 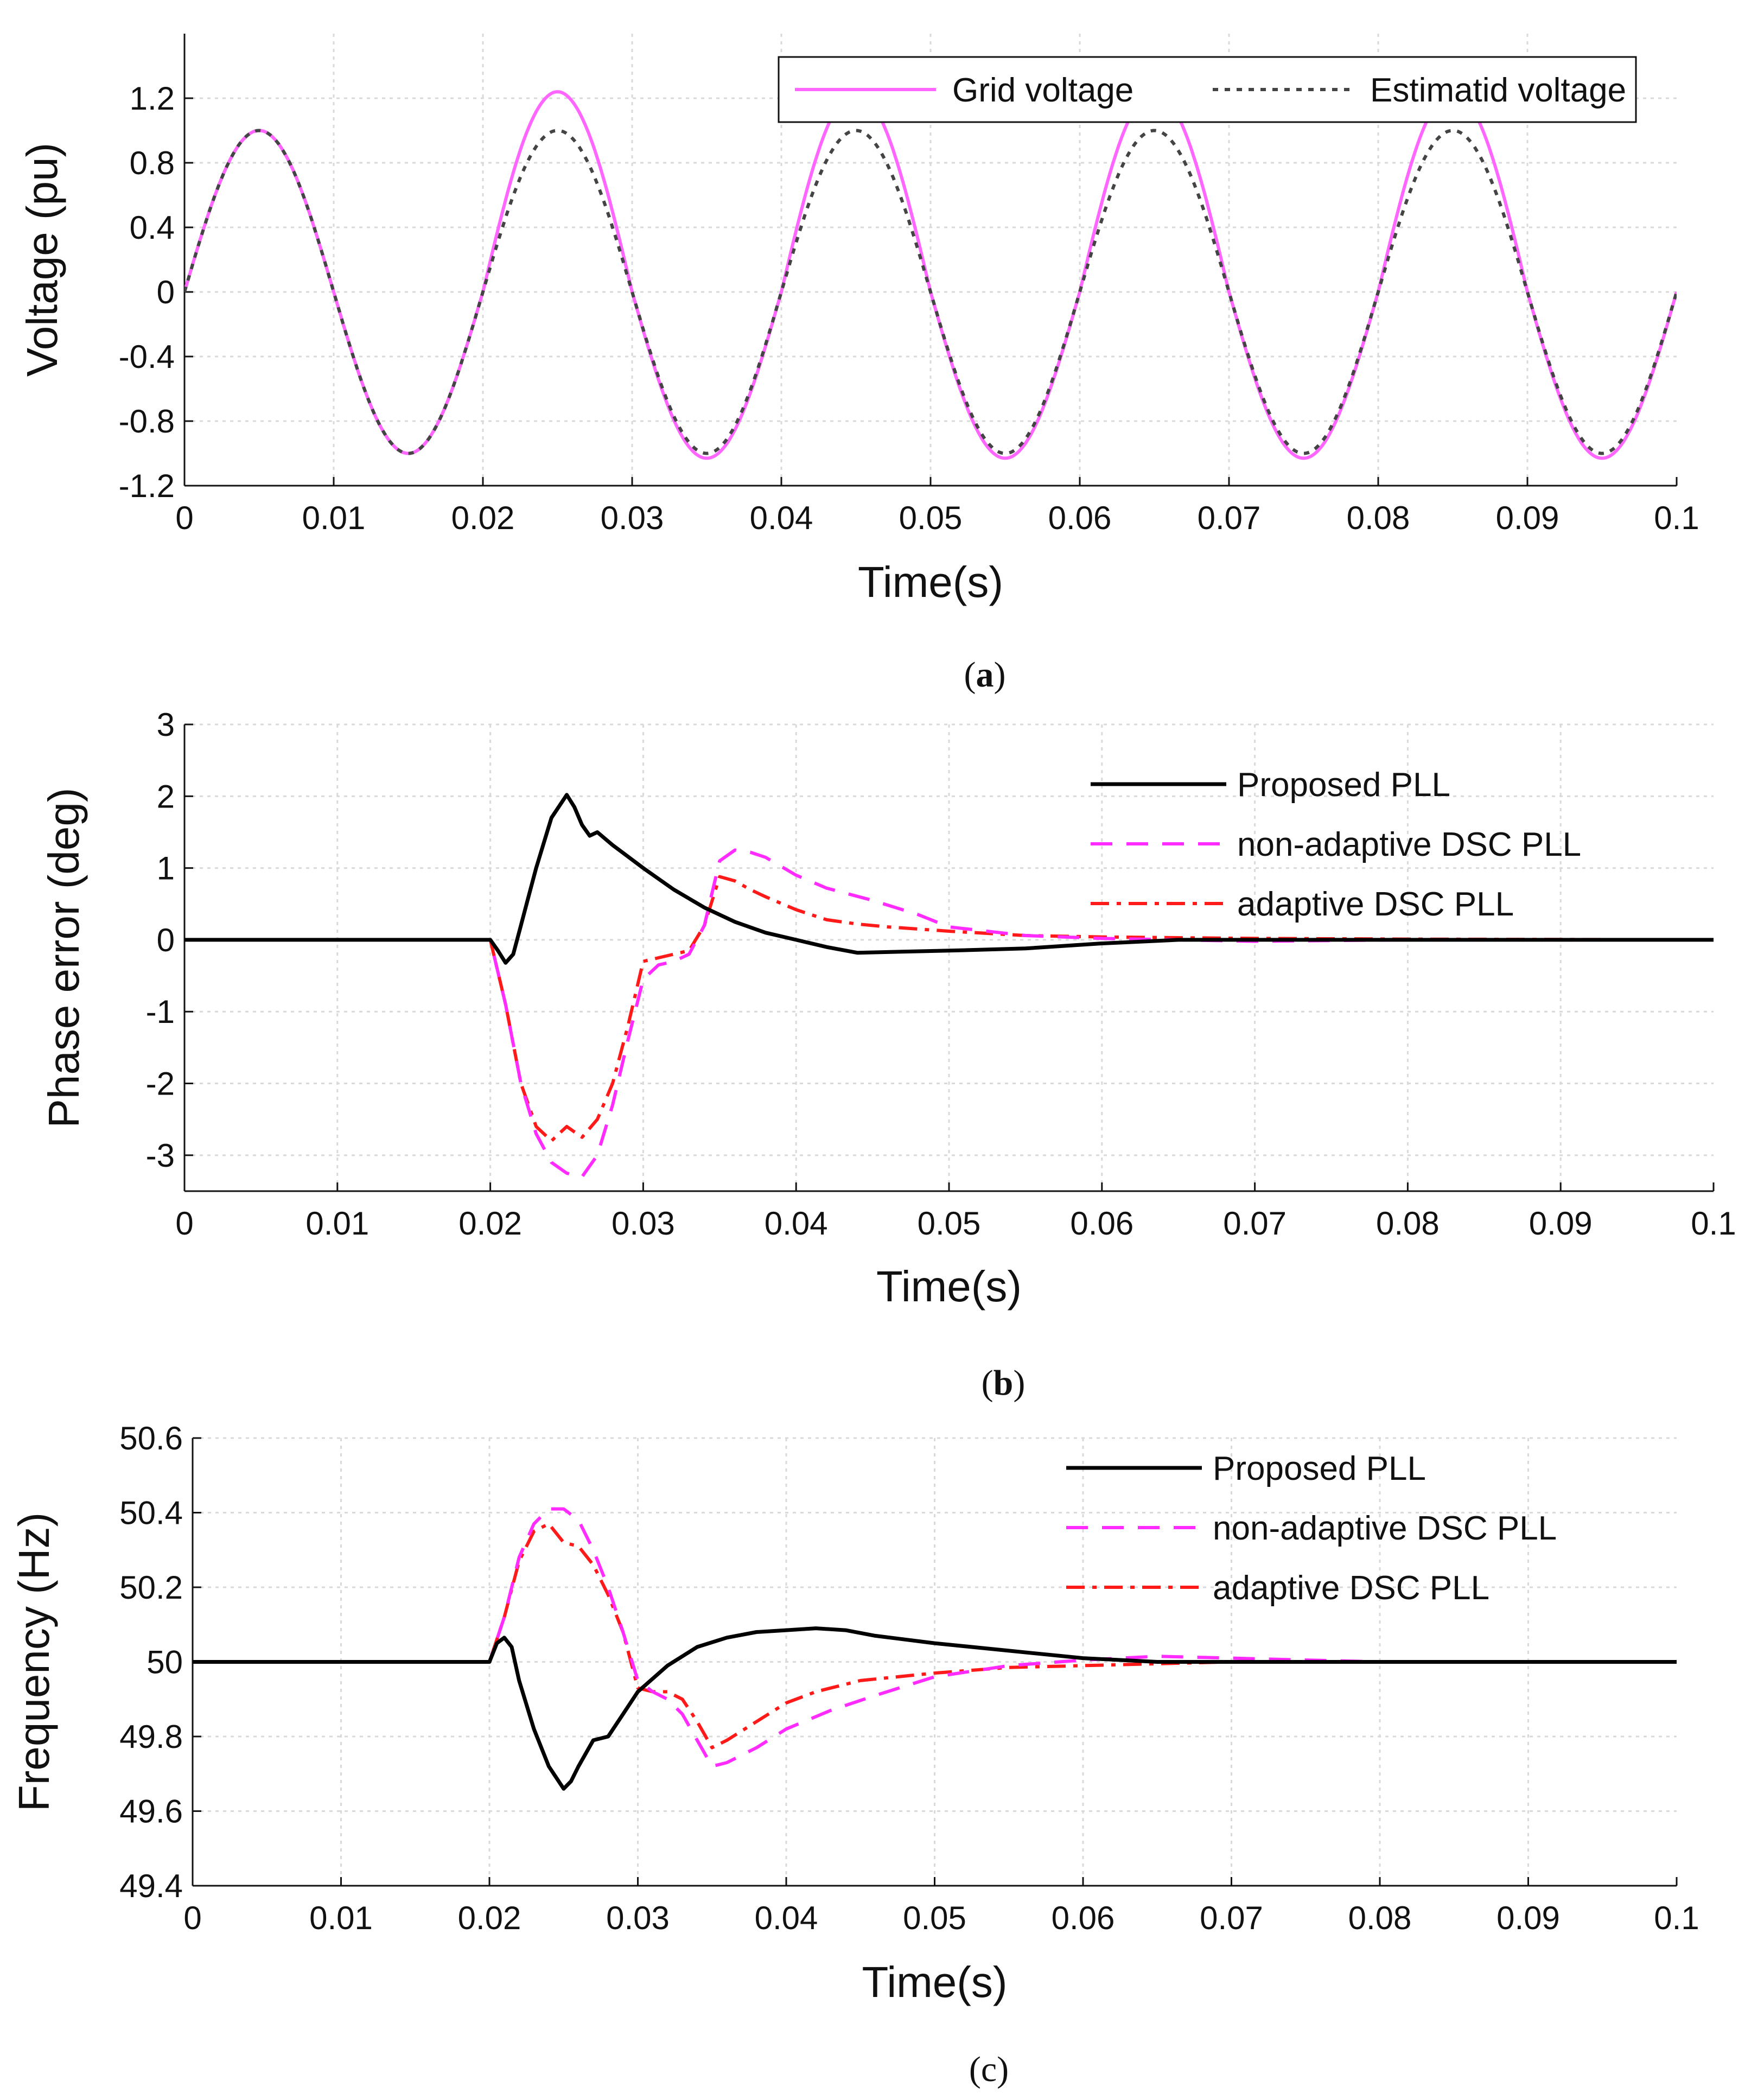 I want to click on y-tick-label: 50.2, so click(x=151, y=1587).